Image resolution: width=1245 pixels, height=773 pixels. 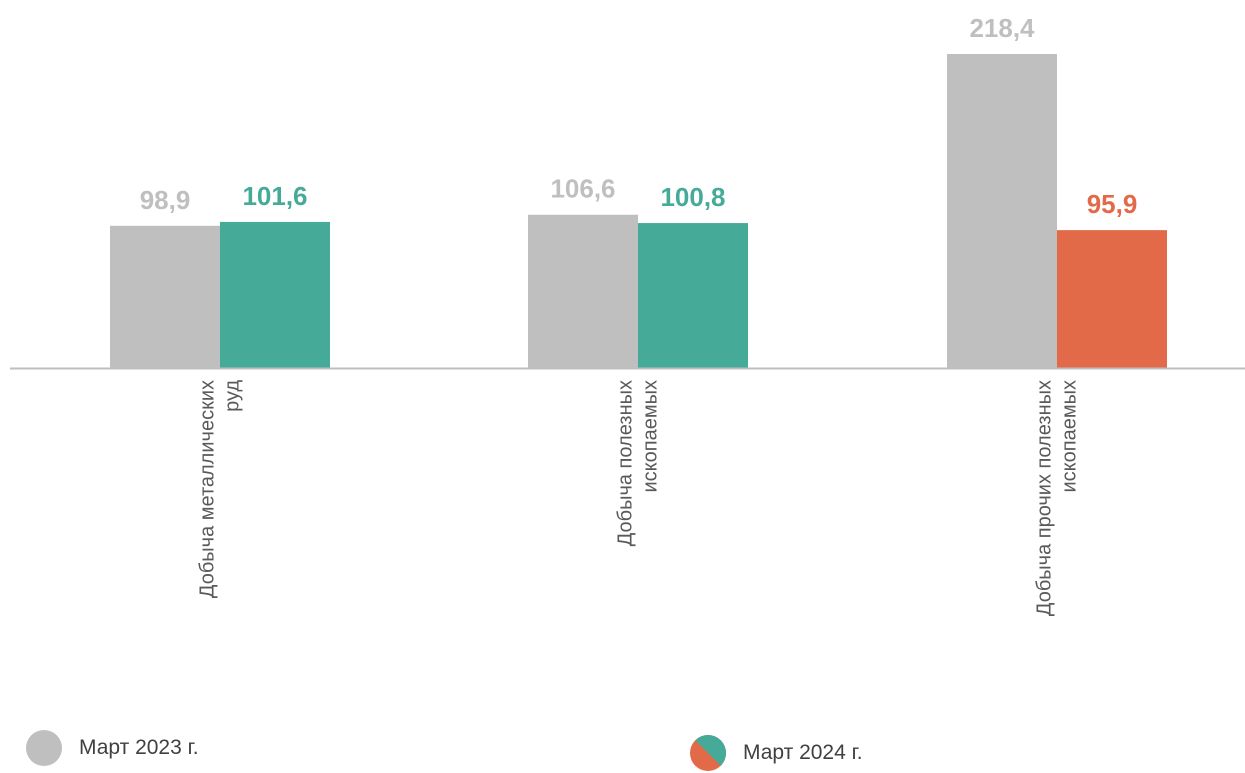 I want to click on bar-s2-c1, so click(x=275, y=294).